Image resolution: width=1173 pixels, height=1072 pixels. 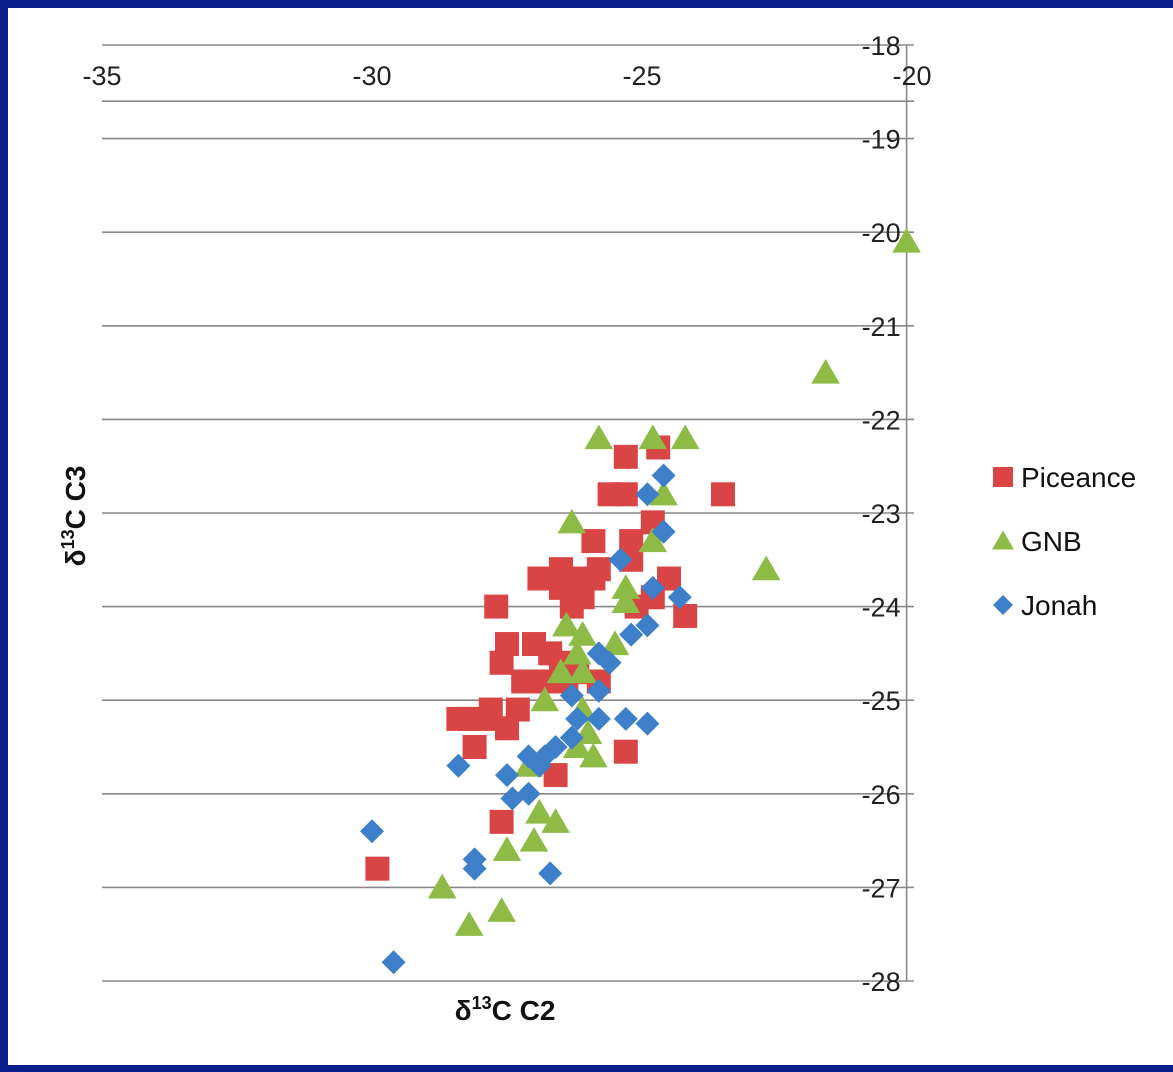 I want to click on legend: Piceance GNB Jonah, so click(x=1064, y=541).